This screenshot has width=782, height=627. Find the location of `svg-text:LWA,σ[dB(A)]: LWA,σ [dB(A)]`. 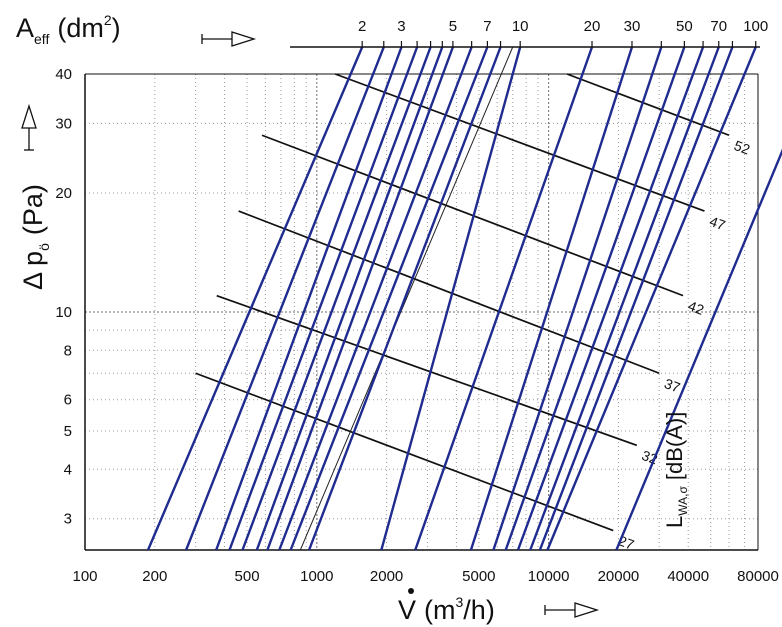

svg-text:LWA,σ[dB(A)]: LWA,σ [dB(A)] is located at coordinates (676, 470).